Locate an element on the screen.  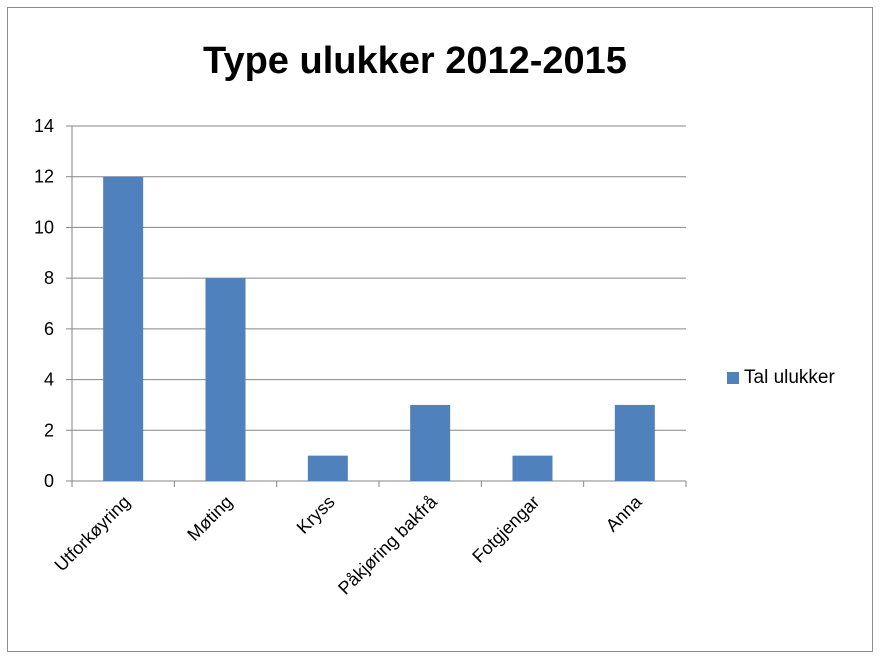
x-tick-label: Anna is located at coordinates (624, 513).